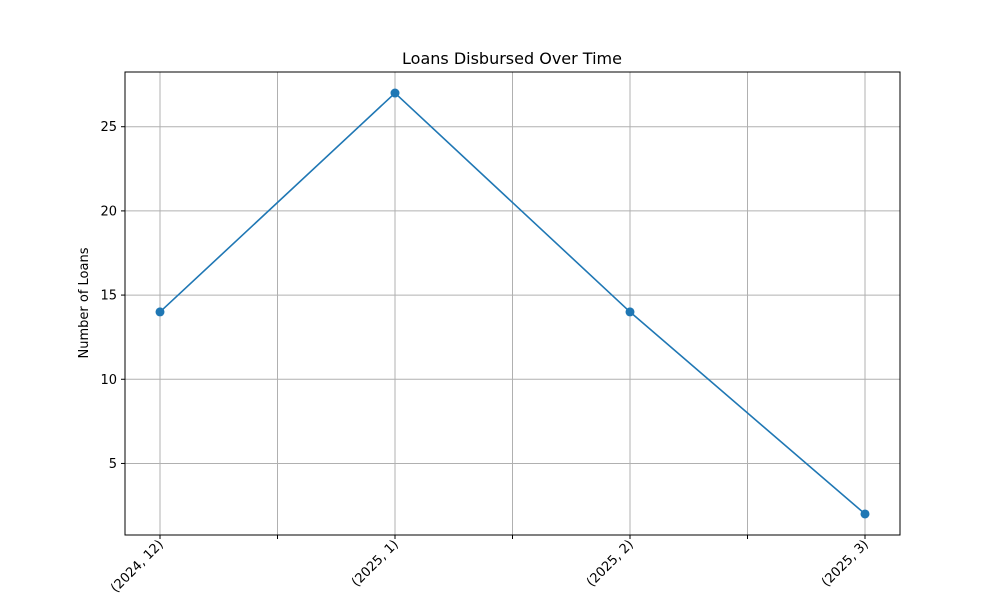  What do you see at coordinates (108, 127) in the screenshot?
I see `y-tick-label: 25` at bounding box center [108, 127].